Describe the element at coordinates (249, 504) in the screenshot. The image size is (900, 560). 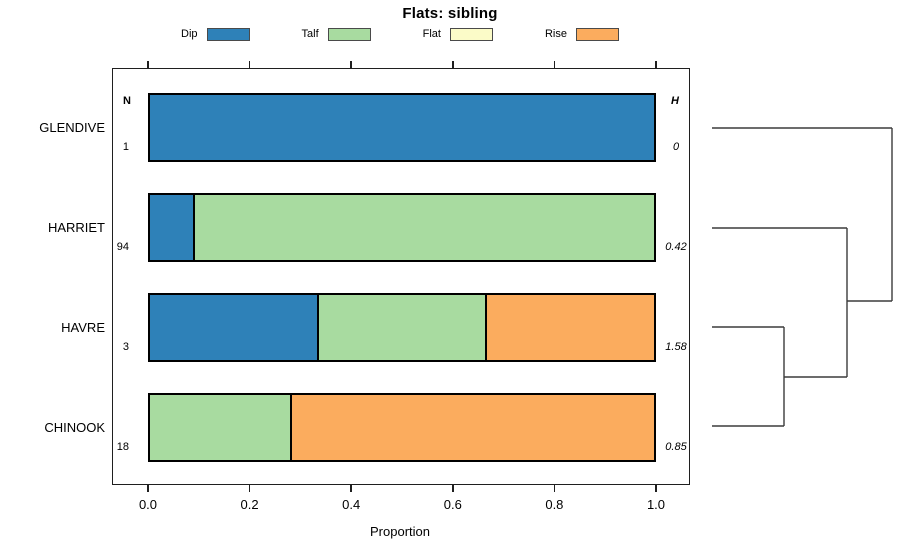
I see `x-tick-label: 0.2` at that location.